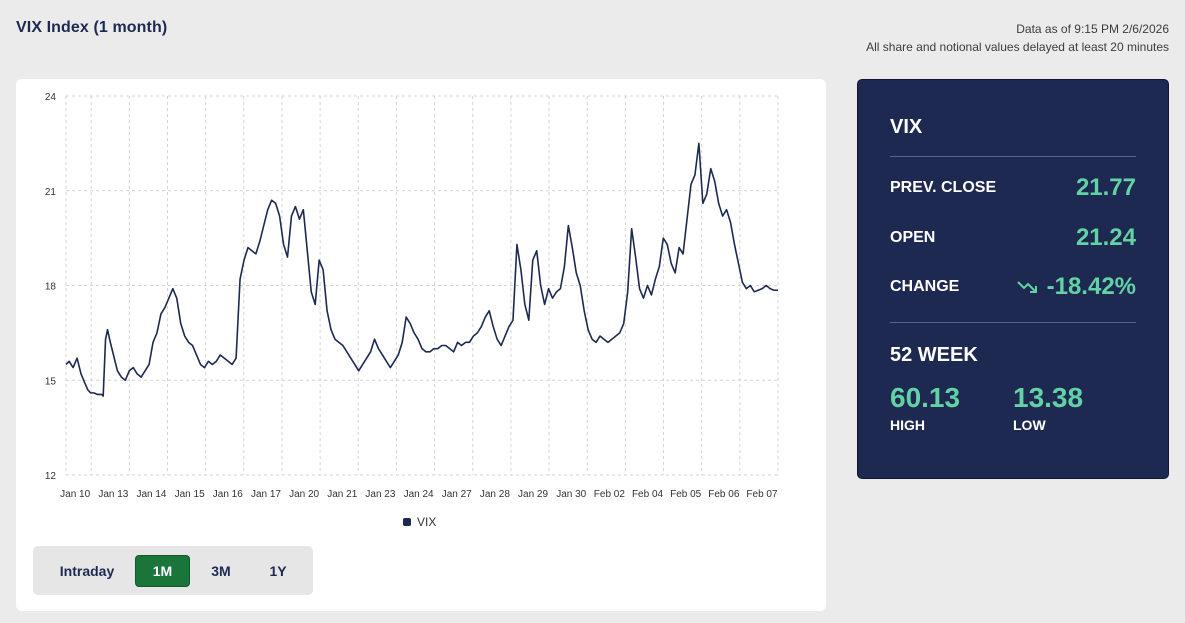 Image resolution: width=1185 pixels, height=623 pixels. Describe the element at coordinates (934, 355) in the screenshot. I see `week52-title: 52 WEEK` at that location.